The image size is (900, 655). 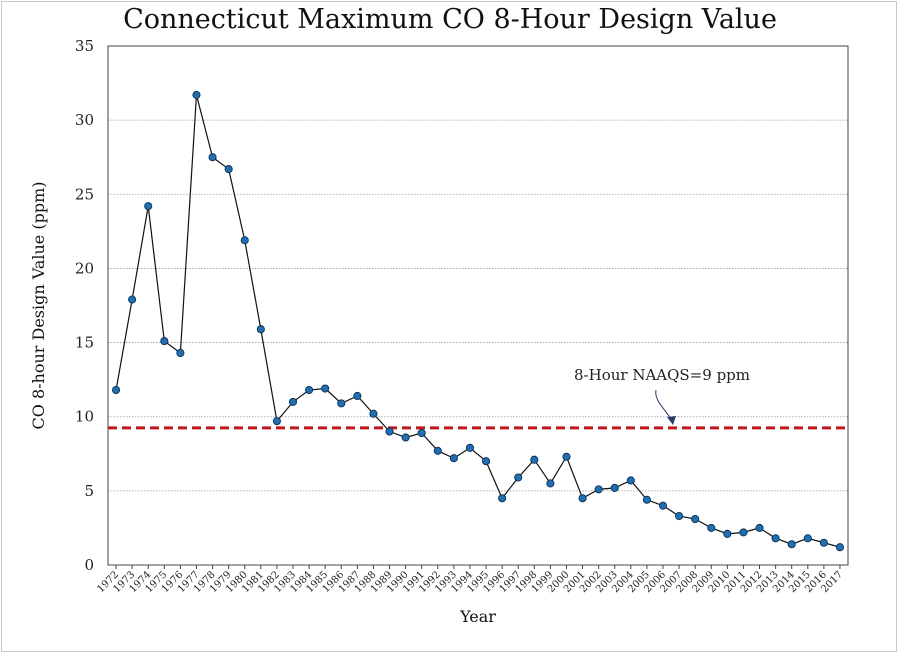 What do you see at coordinates (89, 491) in the screenshot?
I see `y-tick-label-5: 5` at bounding box center [89, 491].